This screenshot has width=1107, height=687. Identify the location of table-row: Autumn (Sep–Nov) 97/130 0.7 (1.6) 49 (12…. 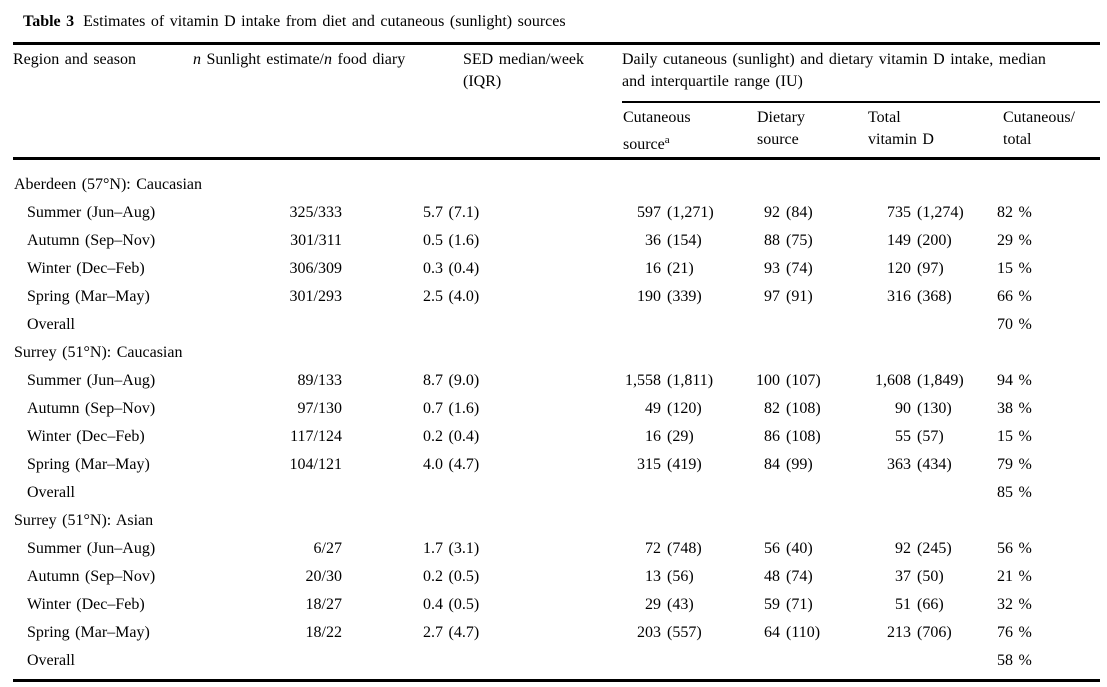
(553, 409).